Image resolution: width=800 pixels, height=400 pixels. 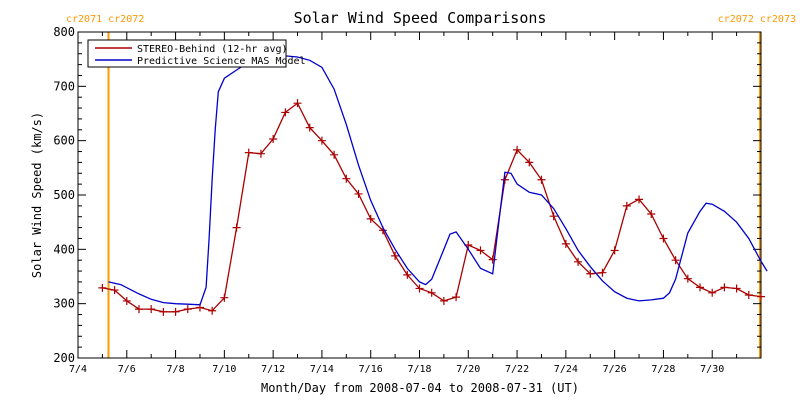 What do you see at coordinates (712, 369) in the screenshot?
I see `x-tick-label: 7/30` at bounding box center [712, 369].